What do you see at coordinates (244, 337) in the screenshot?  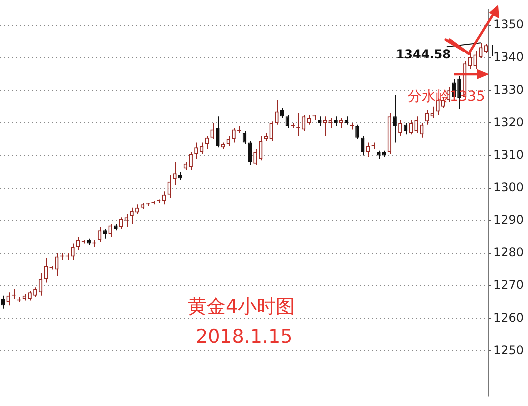 I see `text: 2018.1.15` at bounding box center [244, 337].